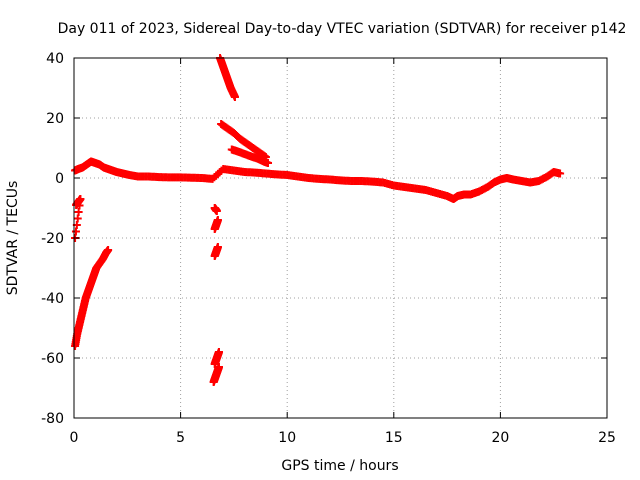 The image size is (640, 480). Describe the element at coordinates (52, 419) in the screenshot. I see `y-tick-label: -80` at that location.